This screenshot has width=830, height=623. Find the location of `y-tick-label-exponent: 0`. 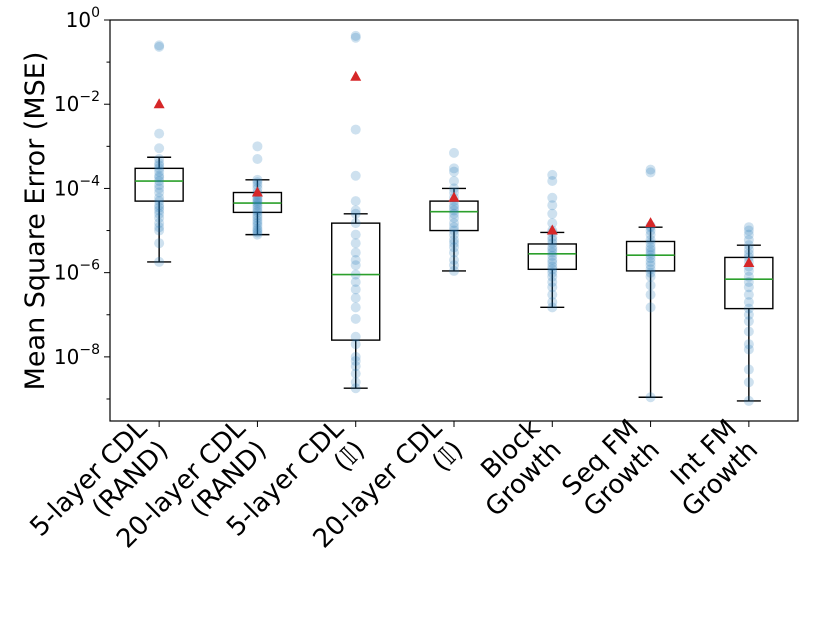

y-tick-label-exponent: 0 is located at coordinates (95, 13).